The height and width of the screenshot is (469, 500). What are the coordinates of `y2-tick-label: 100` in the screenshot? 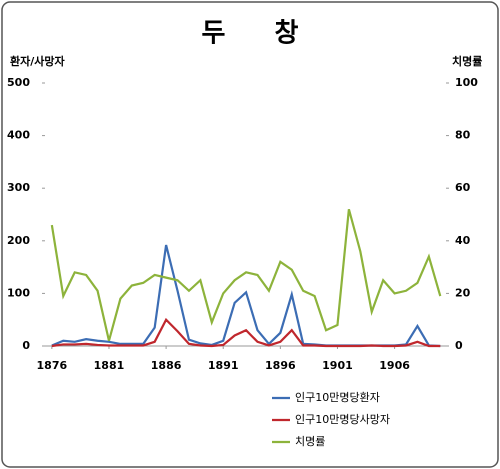 It's located at (466, 82).